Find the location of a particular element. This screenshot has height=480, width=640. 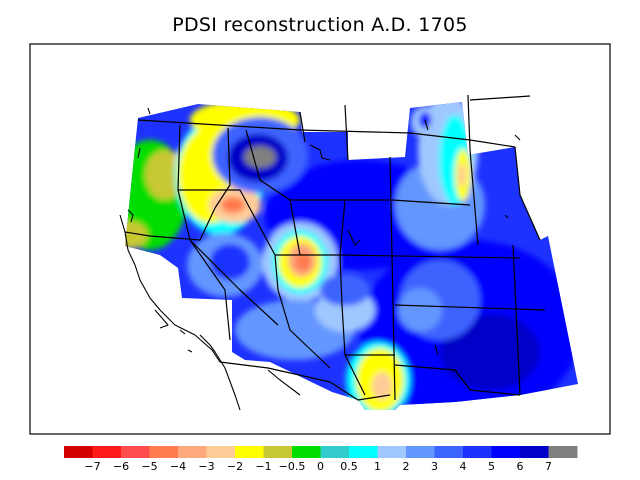

legend-tick-label: −1 is located at coordinates (263, 466).